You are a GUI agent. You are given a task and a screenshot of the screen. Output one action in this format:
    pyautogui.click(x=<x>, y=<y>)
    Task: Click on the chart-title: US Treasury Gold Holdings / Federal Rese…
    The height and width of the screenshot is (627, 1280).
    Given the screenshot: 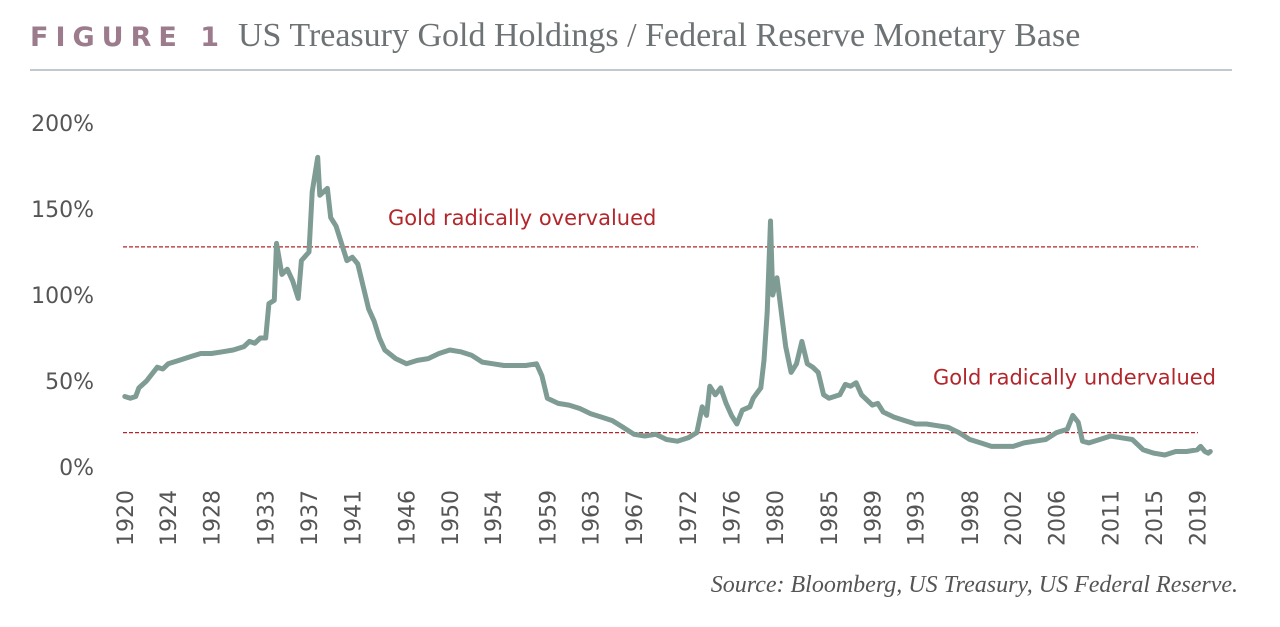 What is the action you would take?
    pyautogui.click(x=659, y=35)
    